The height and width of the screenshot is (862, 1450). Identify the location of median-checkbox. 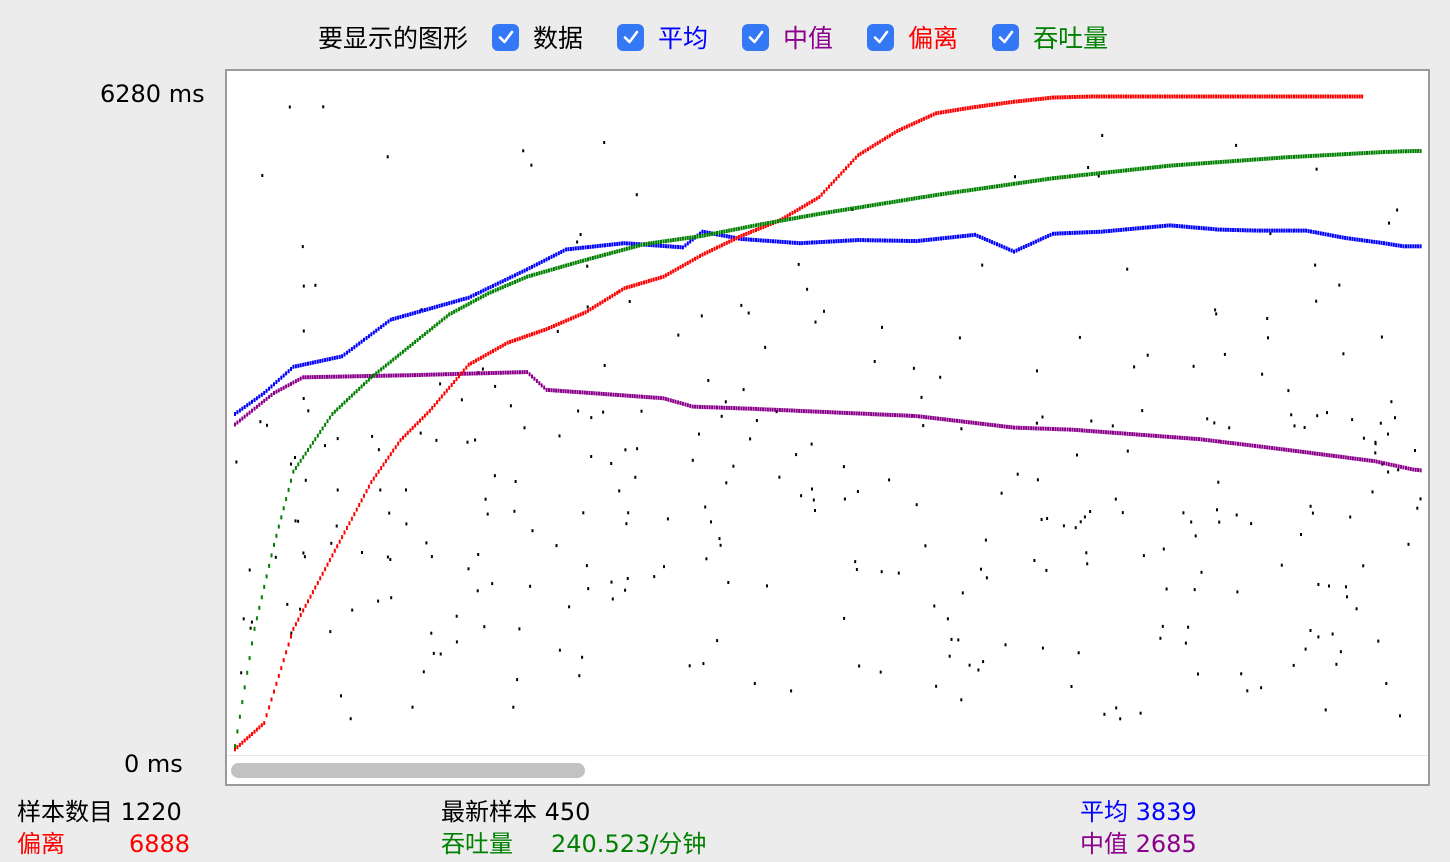
(756, 37).